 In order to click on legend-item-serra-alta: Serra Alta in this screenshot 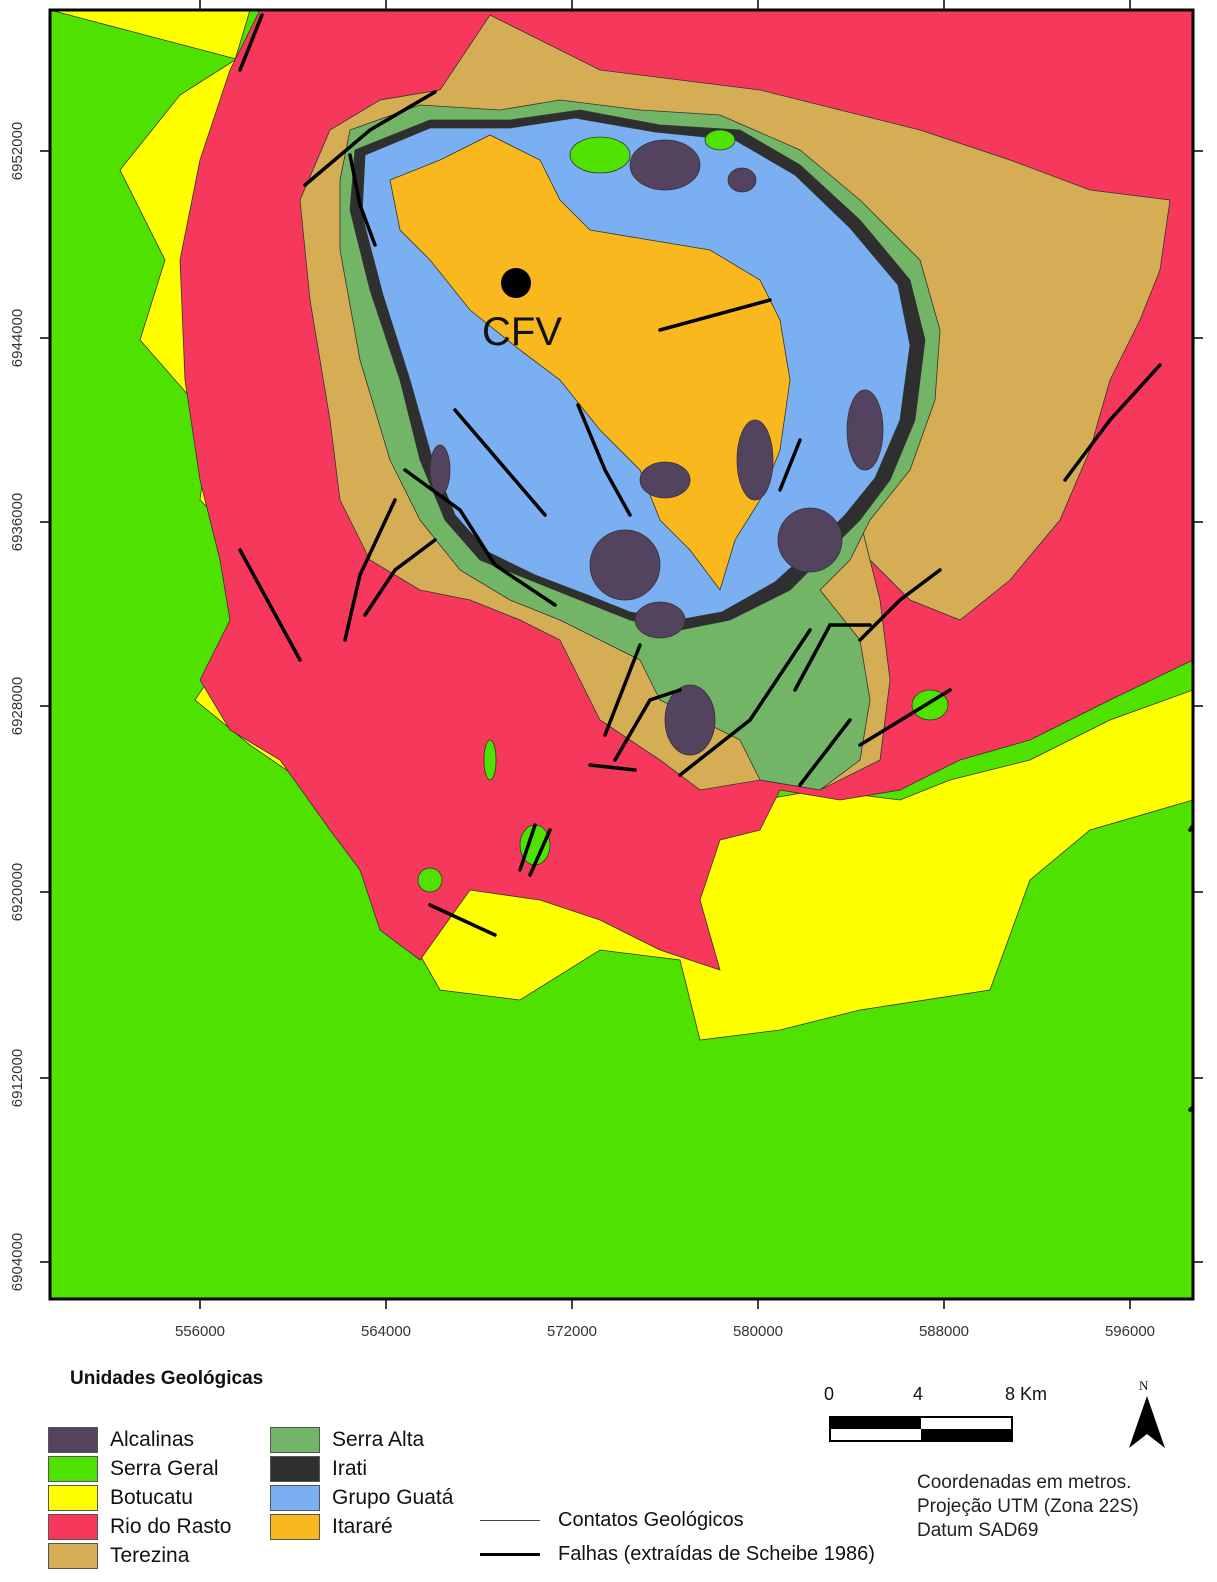, I will do `click(347, 1440)`.